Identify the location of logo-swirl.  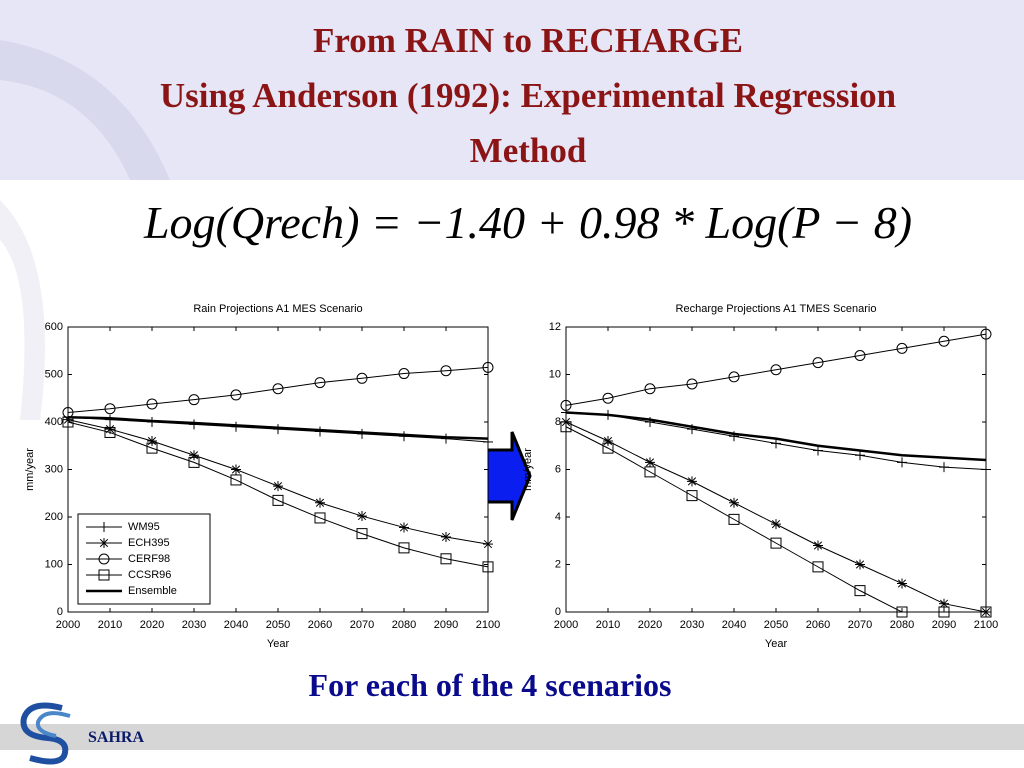
(44, 733).